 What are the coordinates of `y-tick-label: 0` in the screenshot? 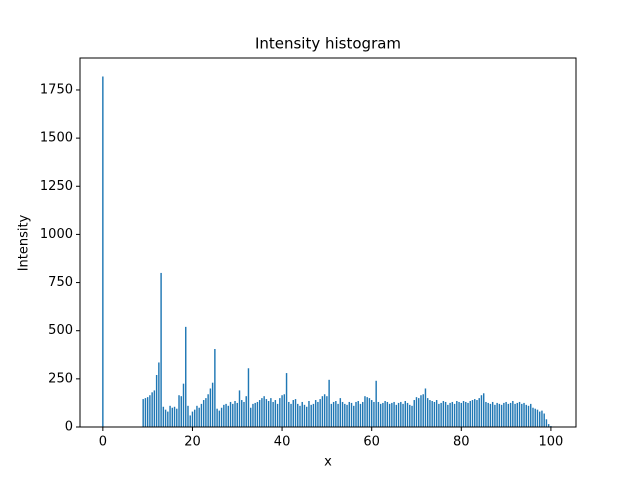 It's located at (69, 427).